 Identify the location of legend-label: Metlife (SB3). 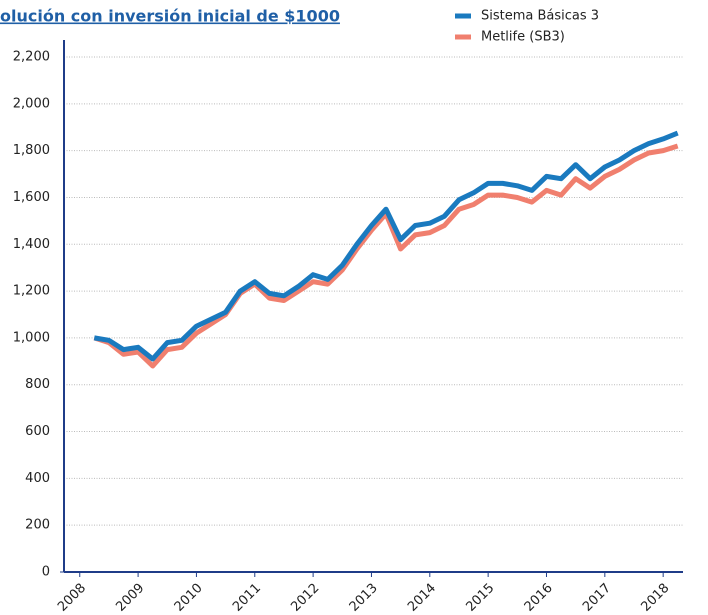
(523, 37).